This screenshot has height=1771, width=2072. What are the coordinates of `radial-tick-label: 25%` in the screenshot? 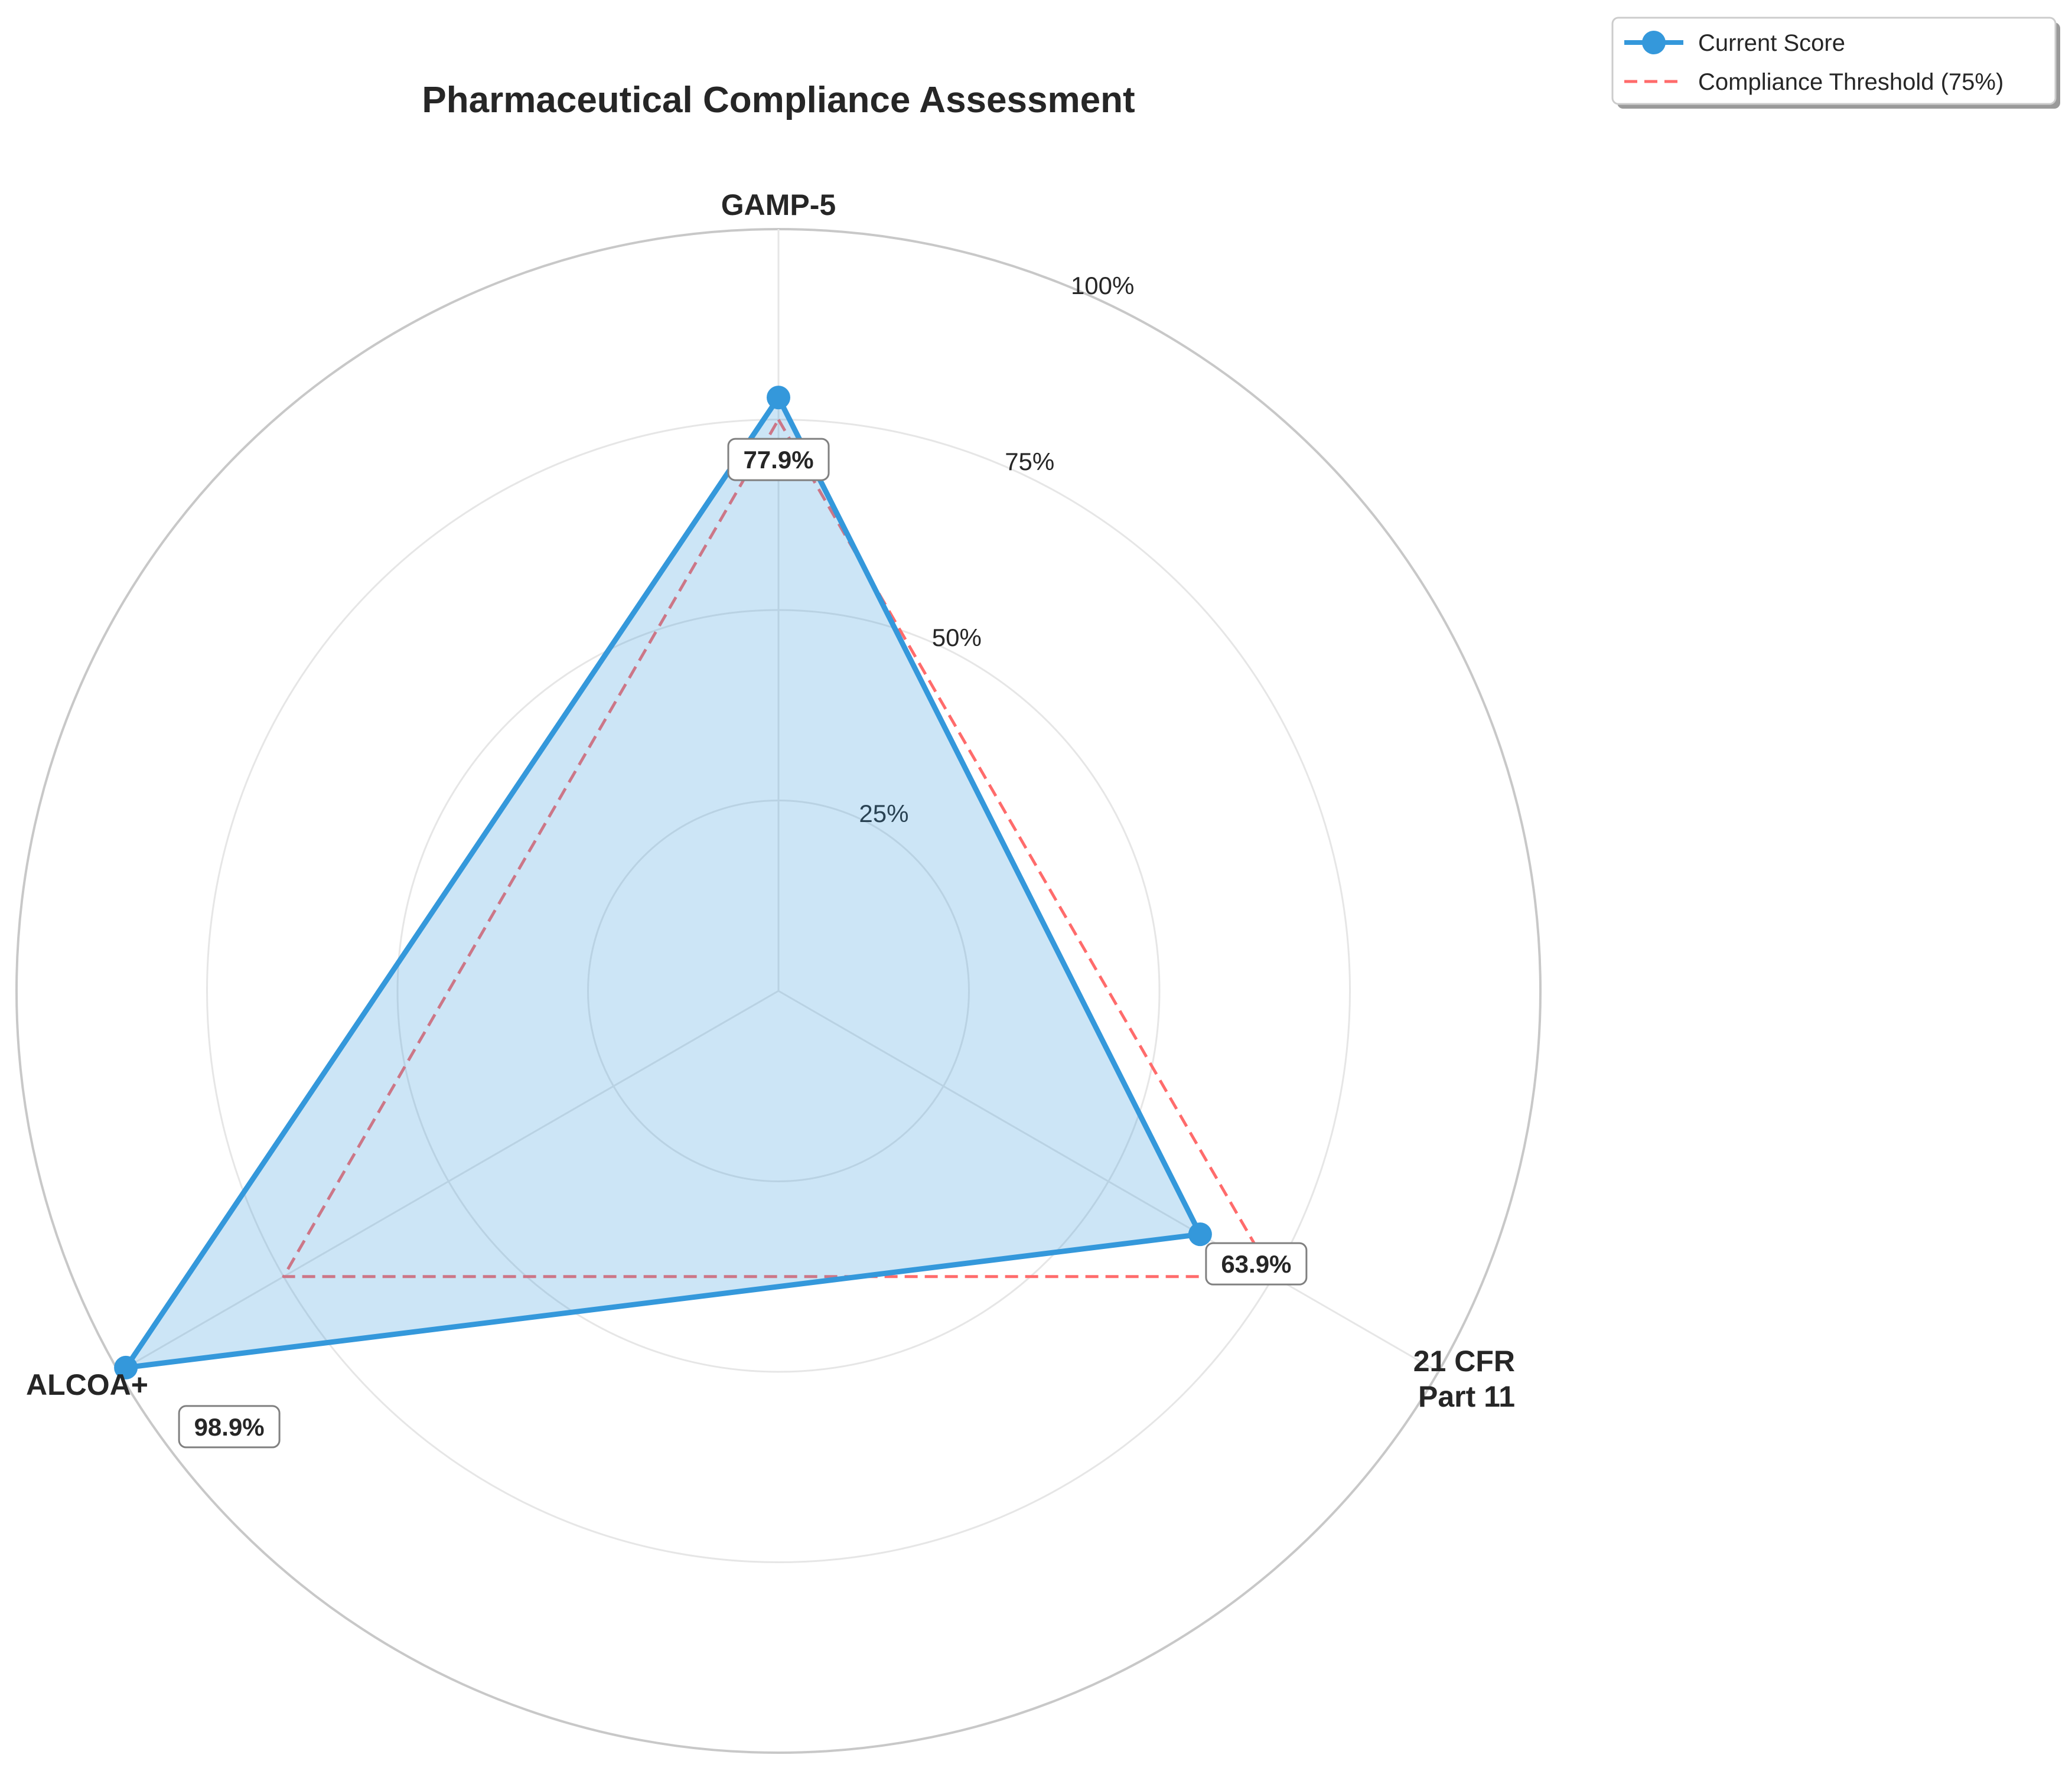 It's located at (883, 813).